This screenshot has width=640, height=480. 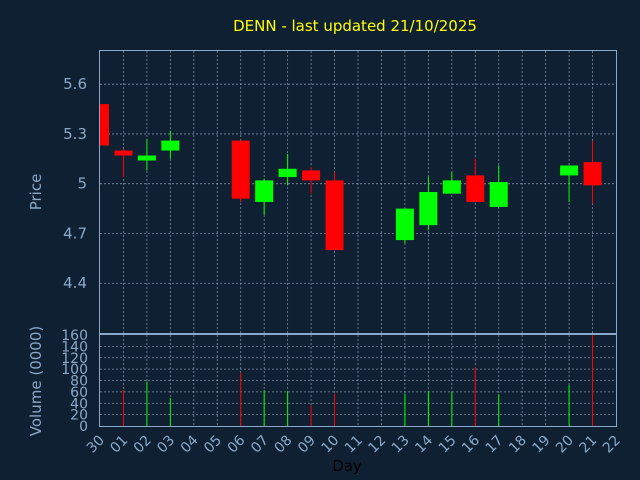 I want to click on x-tick-label: 02, so click(x=143, y=445).